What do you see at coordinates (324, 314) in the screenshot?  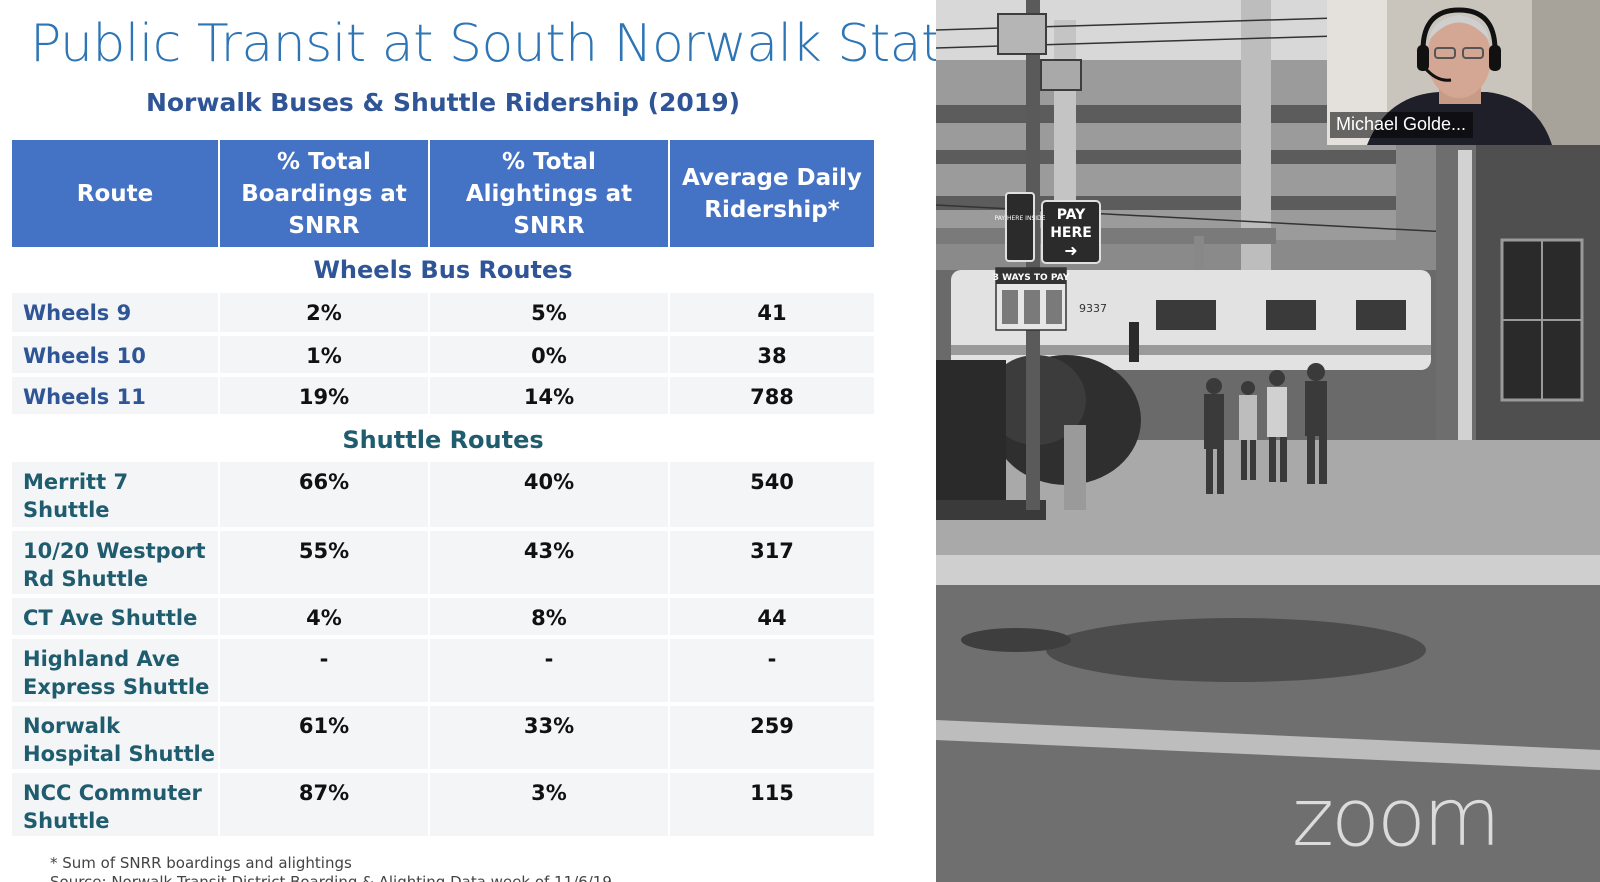 I see `boardings-cell: 2%` at bounding box center [324, 314].